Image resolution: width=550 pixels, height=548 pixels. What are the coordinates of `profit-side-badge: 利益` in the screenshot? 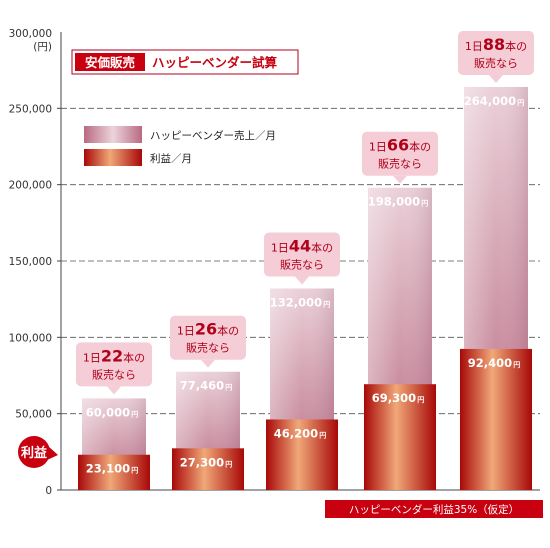 It's located at (38, 452).